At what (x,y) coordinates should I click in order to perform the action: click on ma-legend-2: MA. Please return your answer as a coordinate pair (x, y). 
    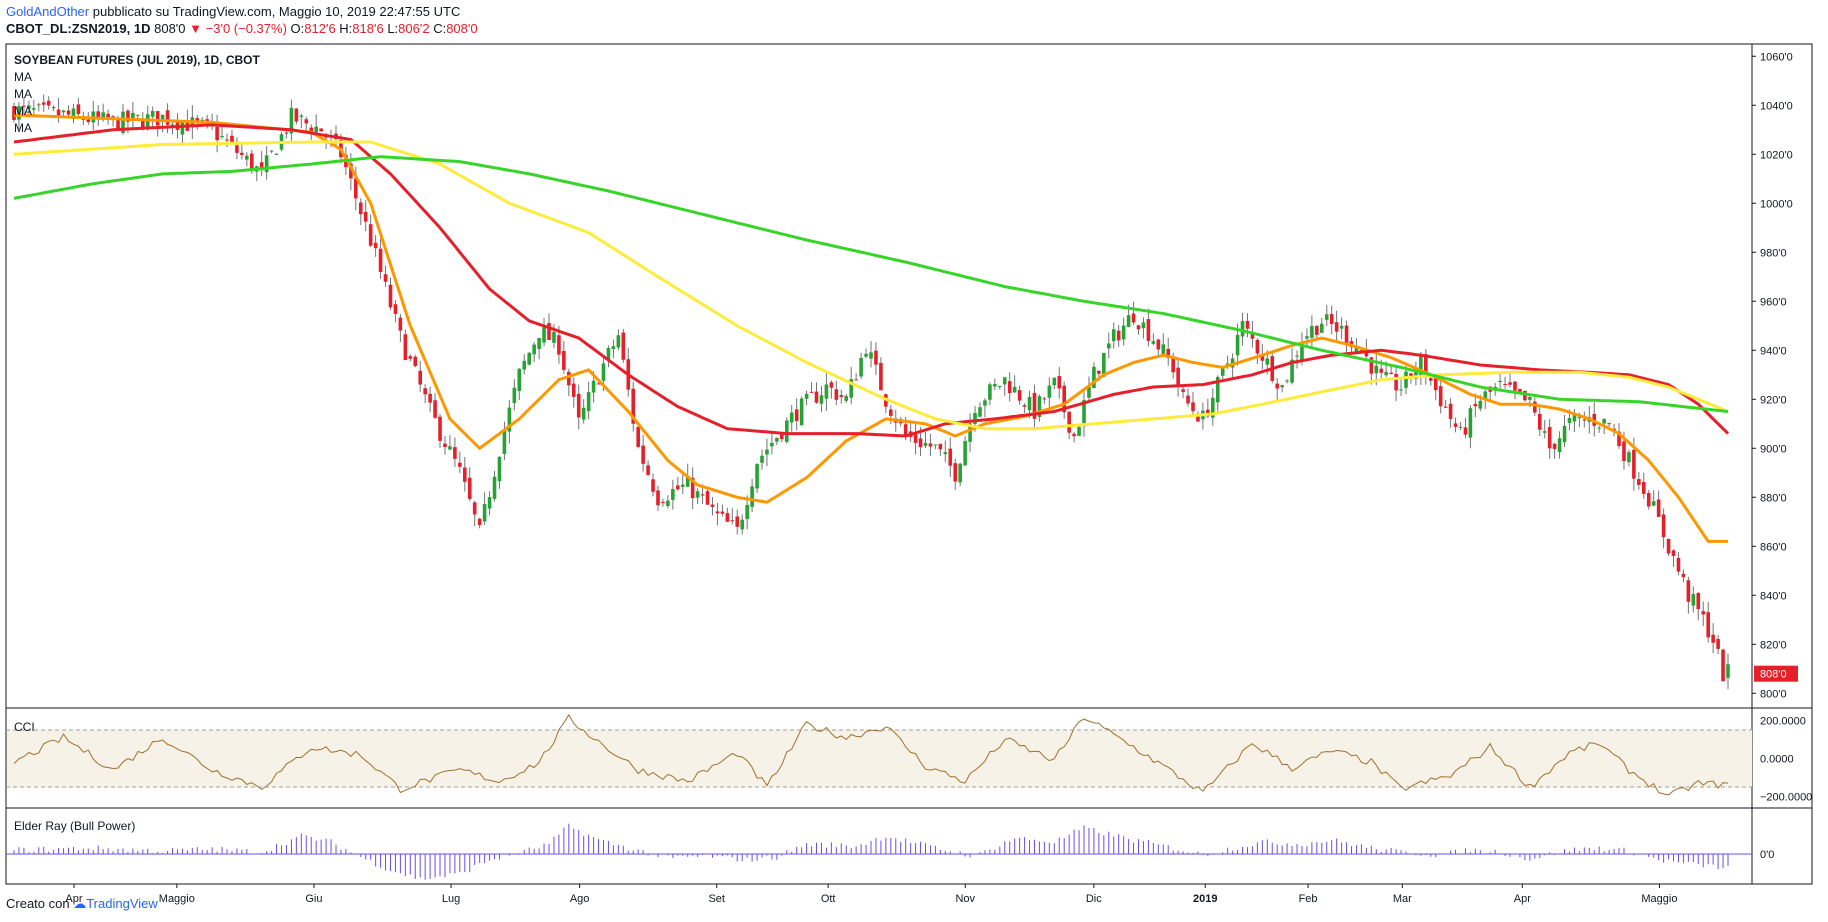
    Looking at the image, I should click on (23, 94).